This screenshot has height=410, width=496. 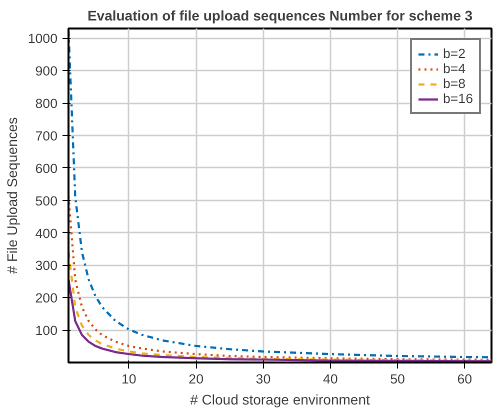 I want to click on x-tick-label: 10, so click(x=129, y=379).